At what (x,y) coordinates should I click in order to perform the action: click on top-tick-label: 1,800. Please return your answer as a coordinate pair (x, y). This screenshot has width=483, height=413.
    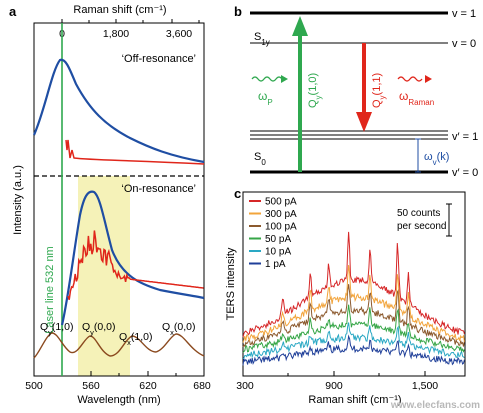
    Looking at the image, I should click on (116, 34).